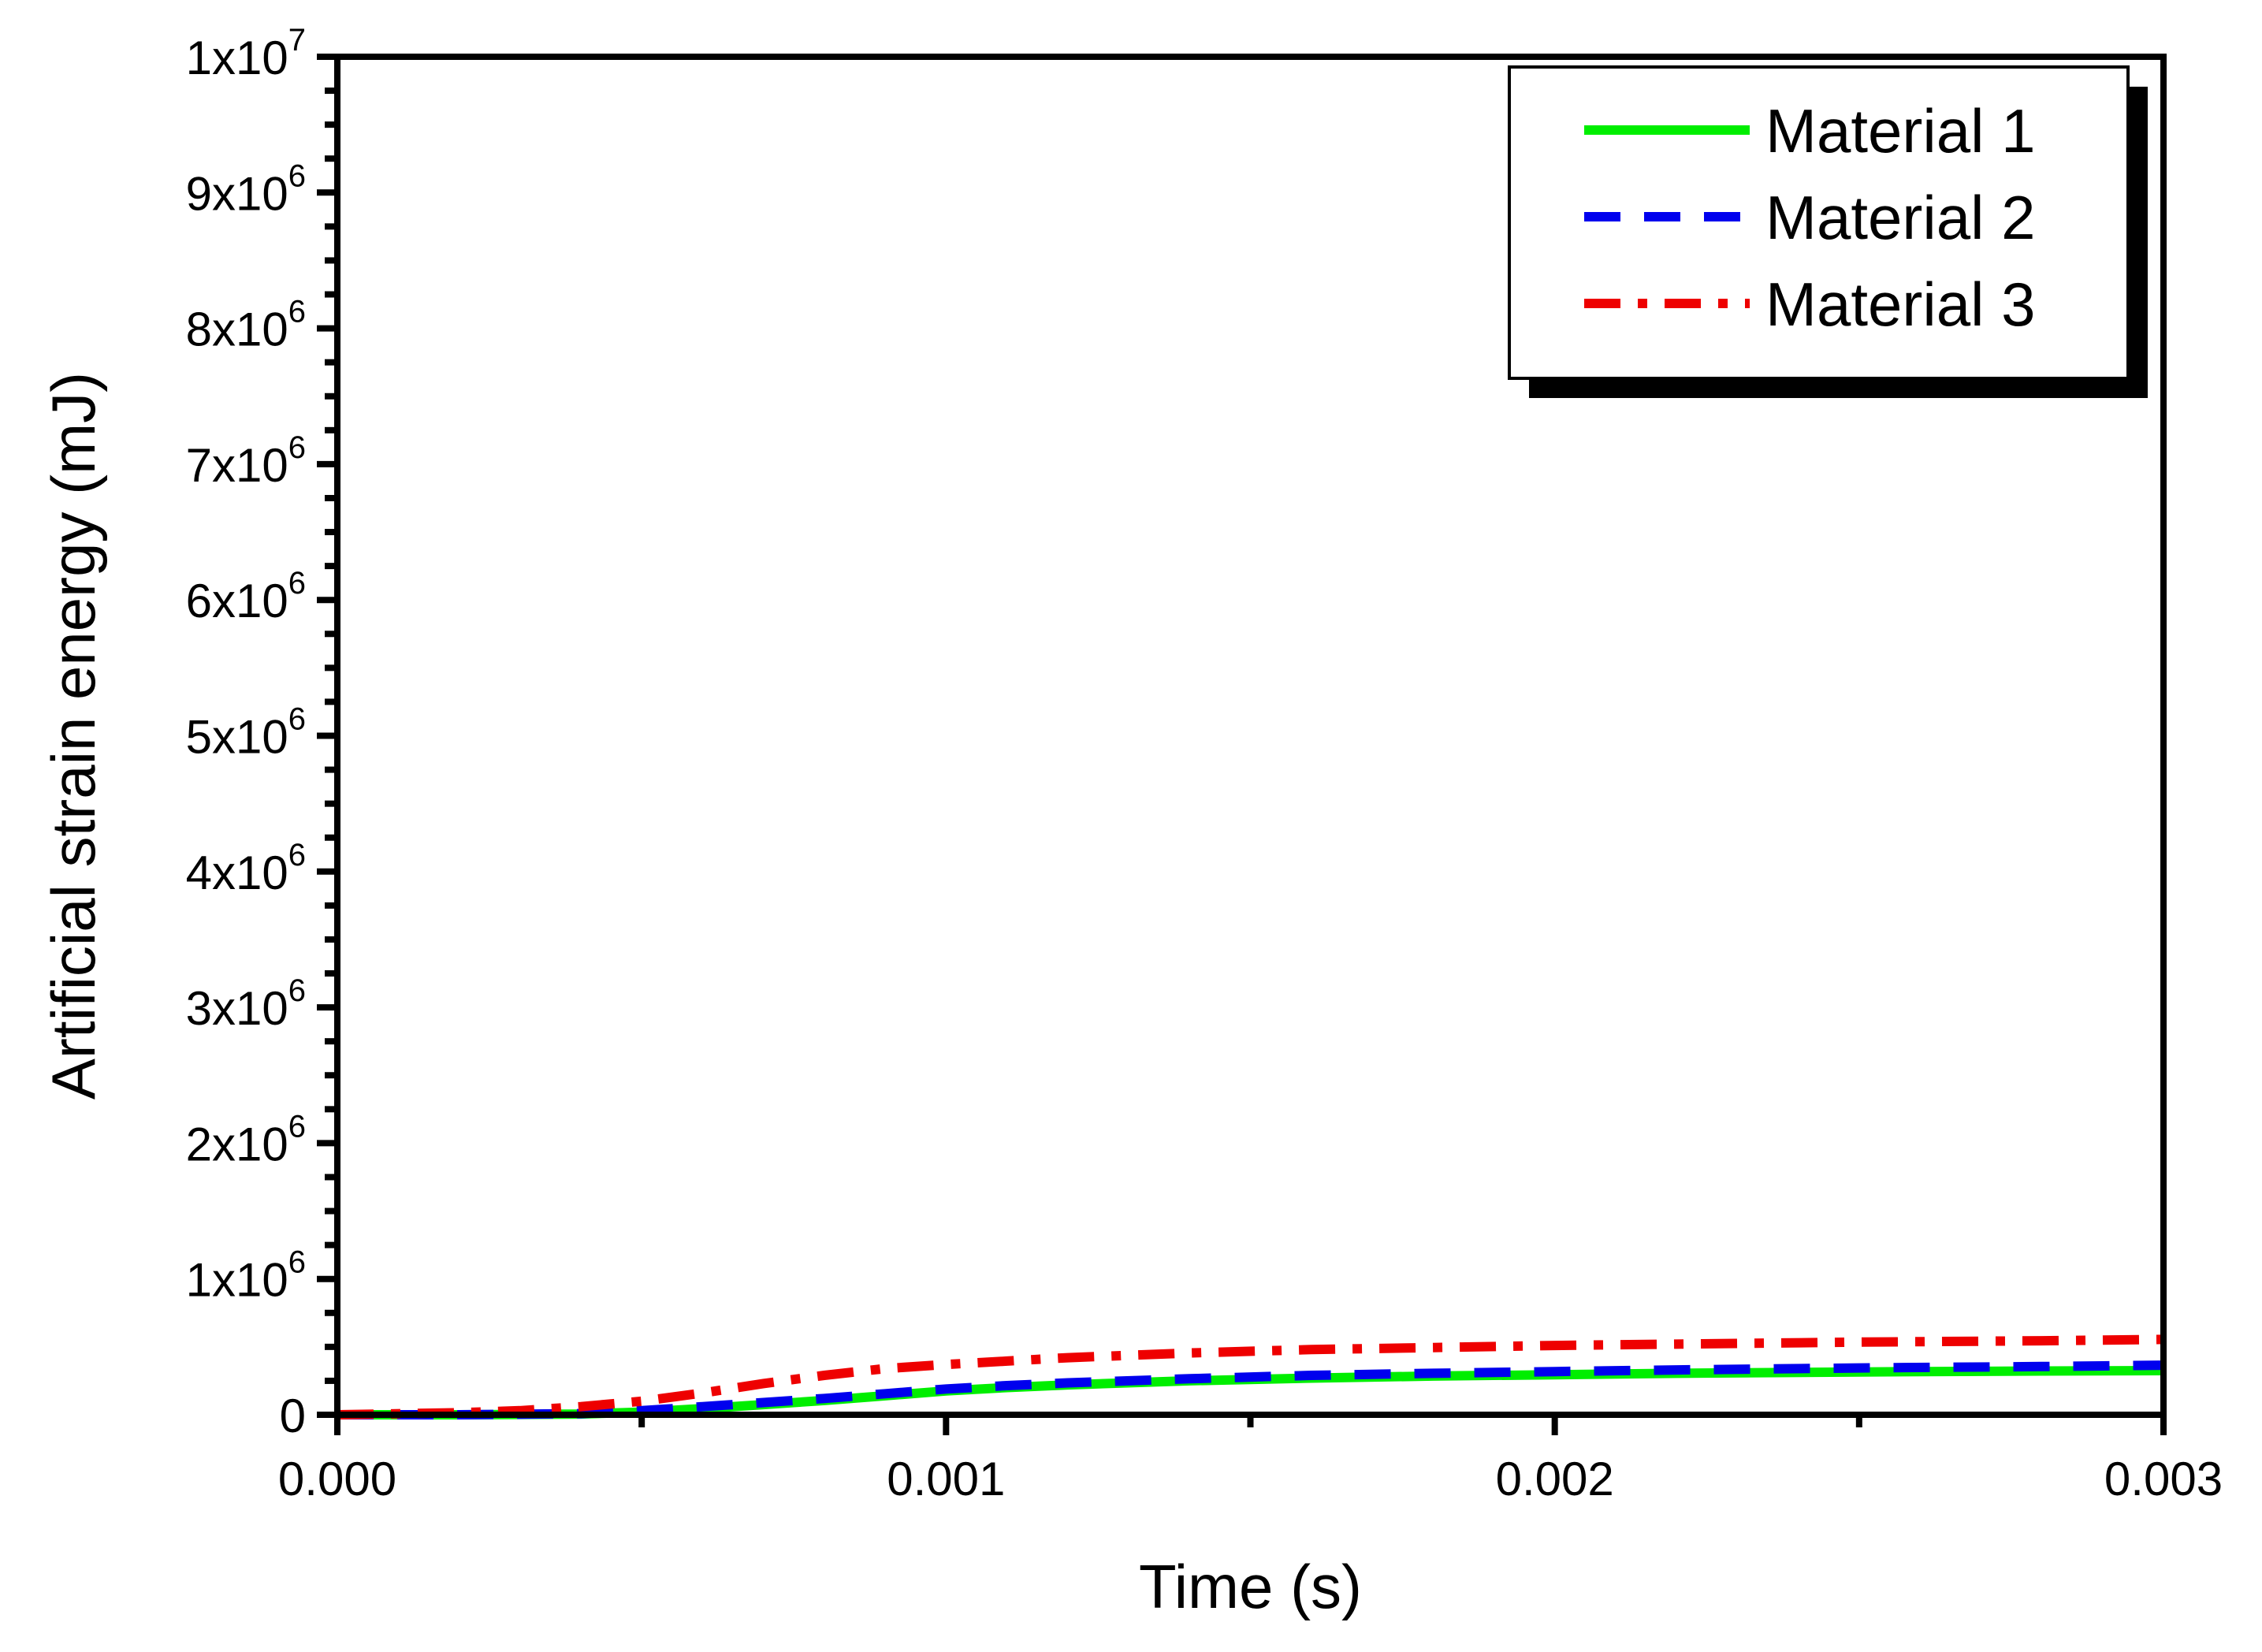 This screenshot has width=2262, height=1652. I want to click on y-tick-label: 7x10⁶, so click(246, 461).